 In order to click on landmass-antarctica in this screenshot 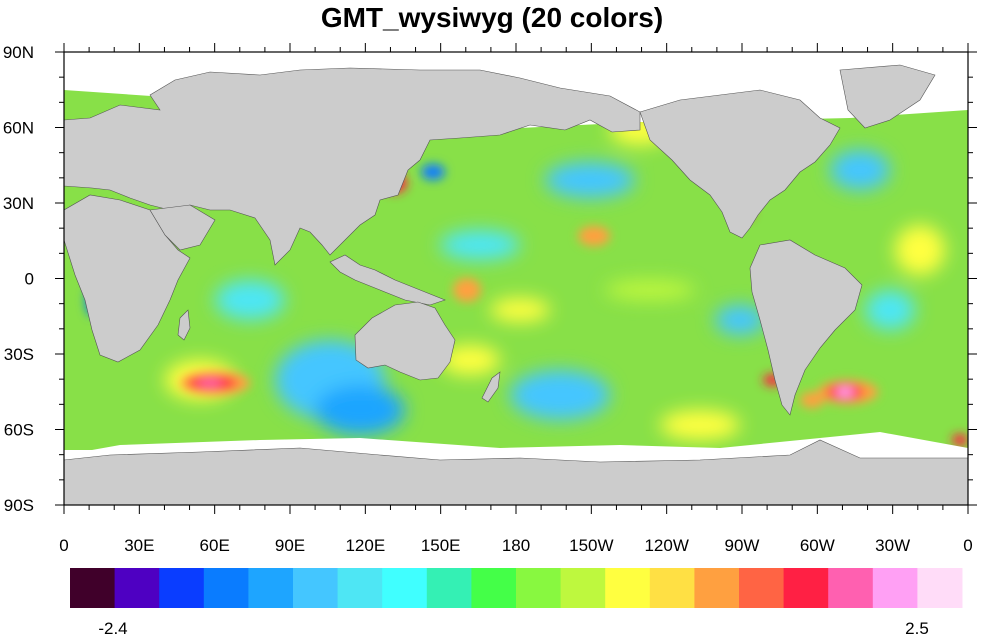, I will do `click(516, 472)`.